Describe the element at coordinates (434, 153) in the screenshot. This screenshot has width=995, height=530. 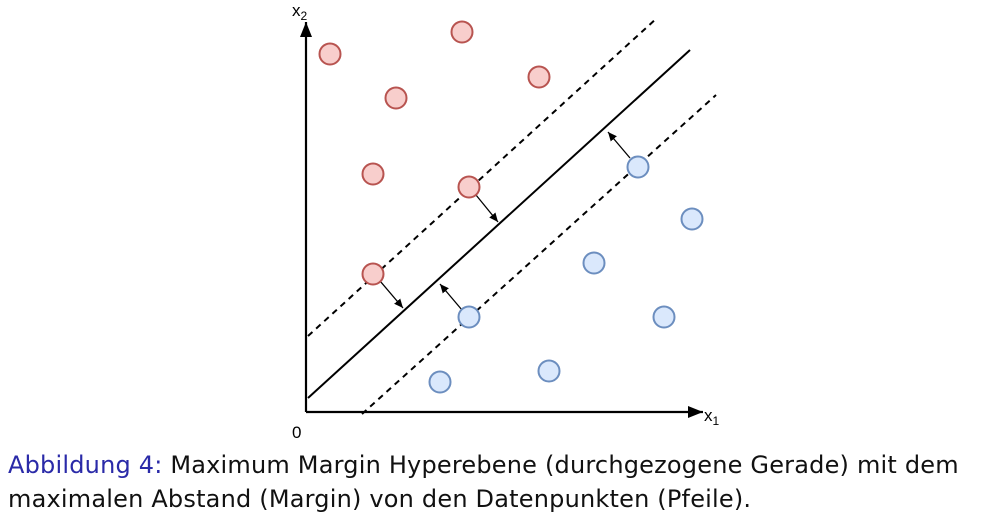
I see `red-class-points` at that location.